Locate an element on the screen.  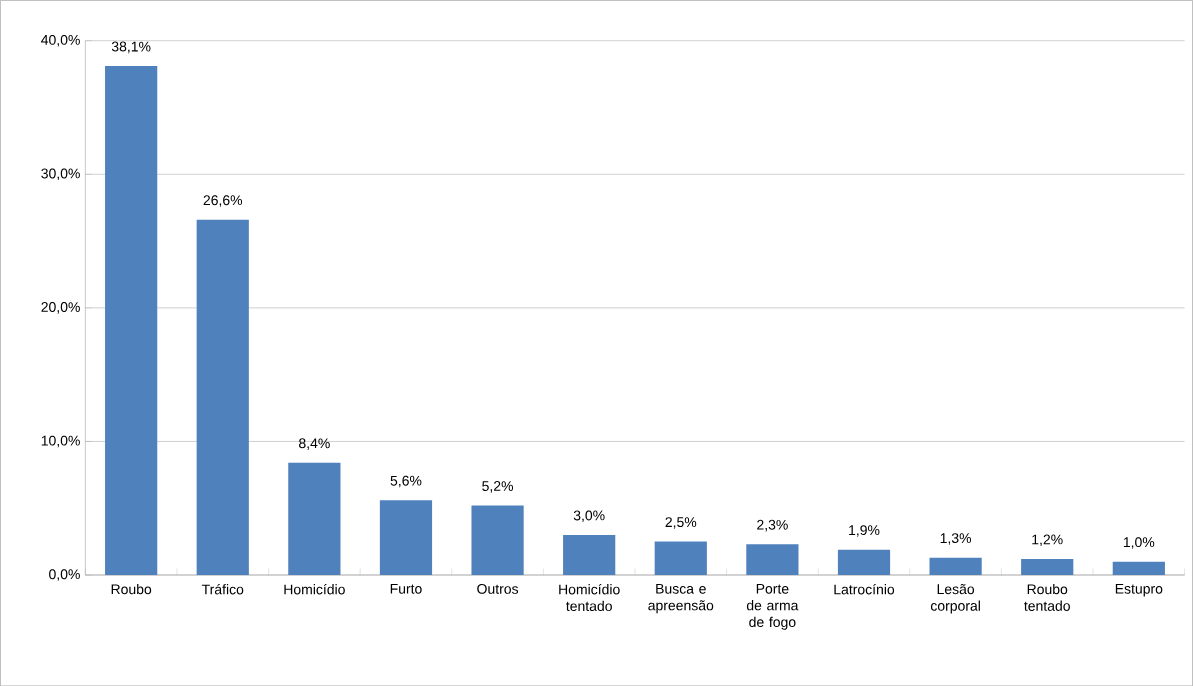
x-tick-label: Homicídio tentado is located at coordinates (589, 597).